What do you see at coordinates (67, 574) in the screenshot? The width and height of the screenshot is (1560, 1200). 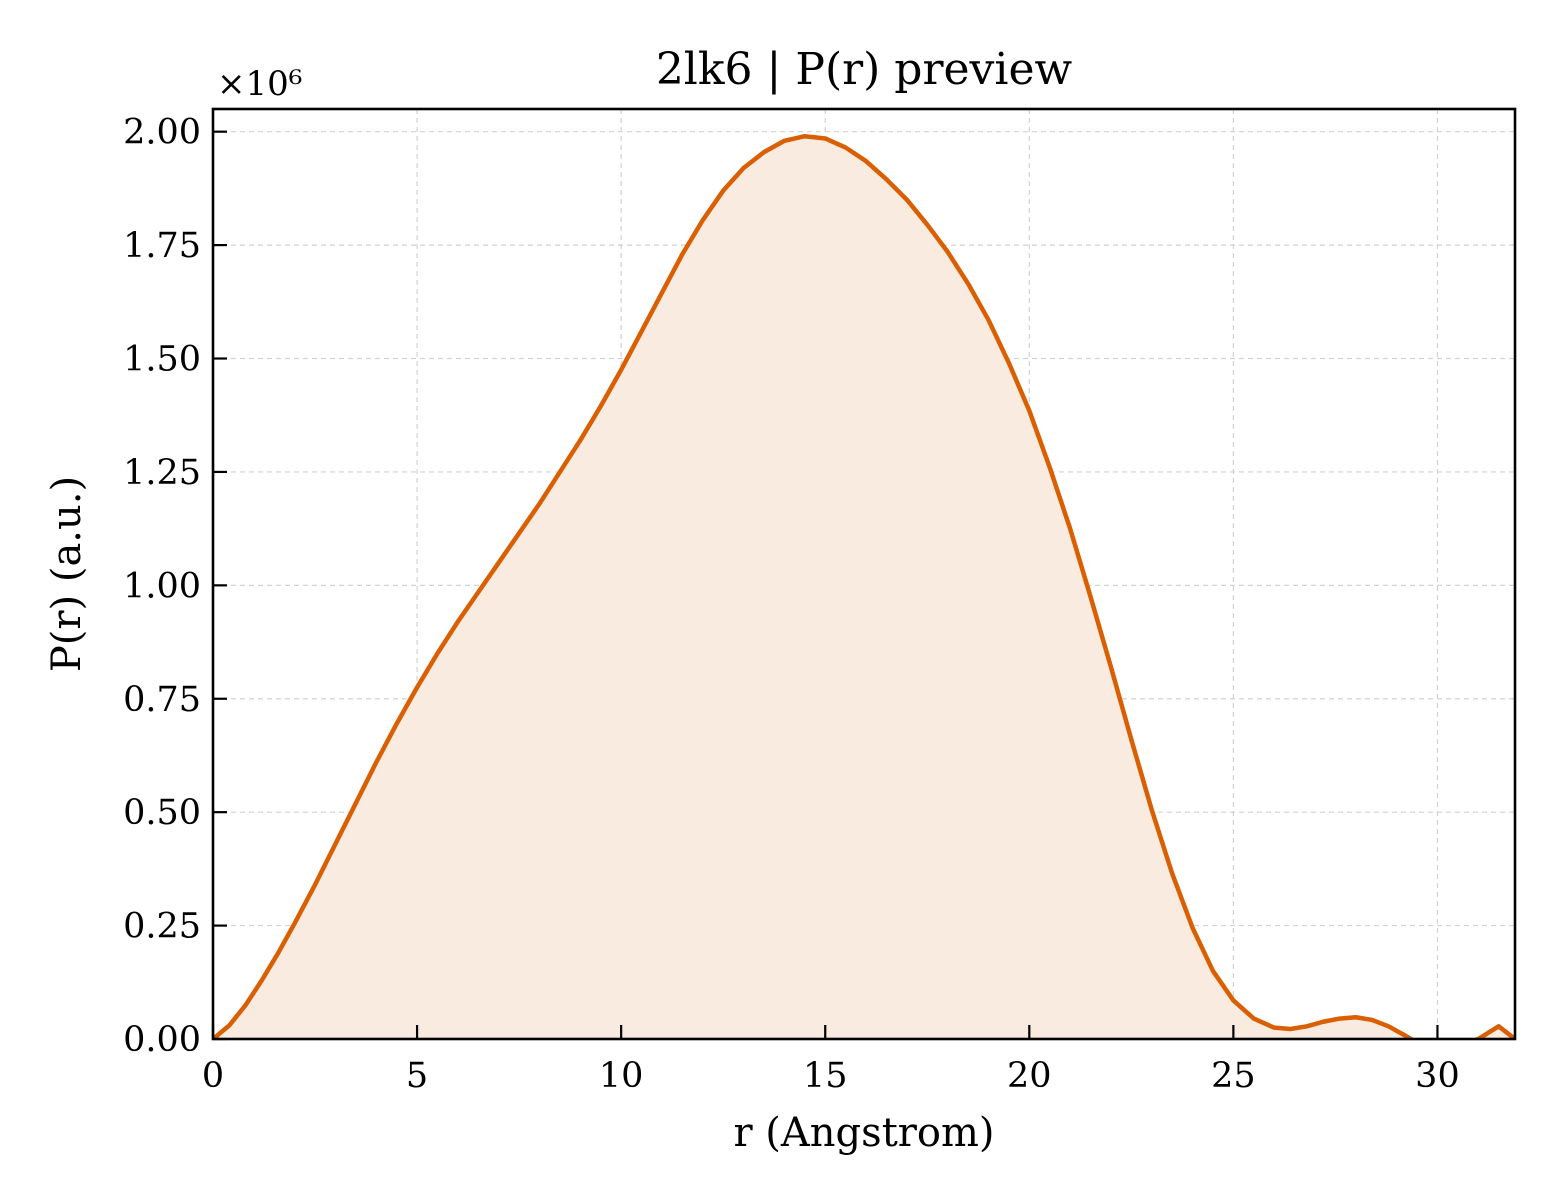 I see `y-axis-label: P(r) (a.u.)` at bounding box center [67, 574].